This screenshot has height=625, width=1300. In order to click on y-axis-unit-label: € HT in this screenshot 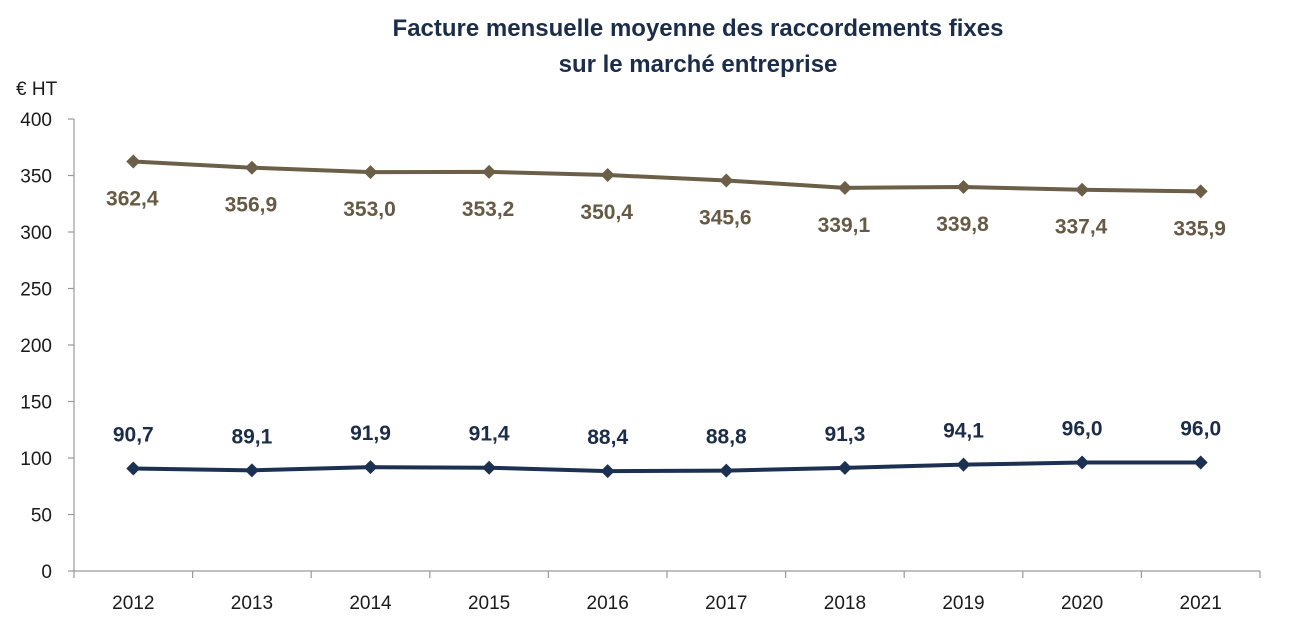, I will do `click(37, 89)`.